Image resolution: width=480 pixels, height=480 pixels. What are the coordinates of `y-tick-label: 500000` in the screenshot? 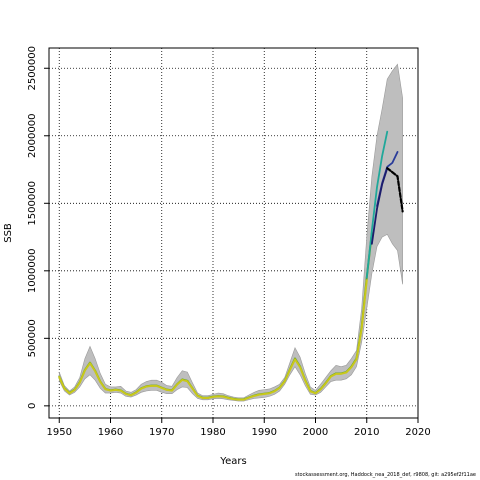 It's located at (32, 338).